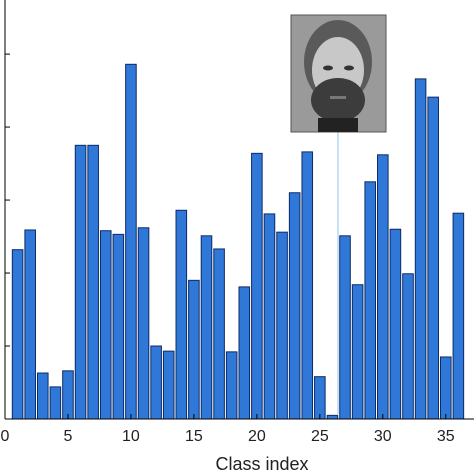 This screenshot has height=474, width=474. Describe the element at coordinates (338, 73) in the screenshot. I see `face-image` at that location.